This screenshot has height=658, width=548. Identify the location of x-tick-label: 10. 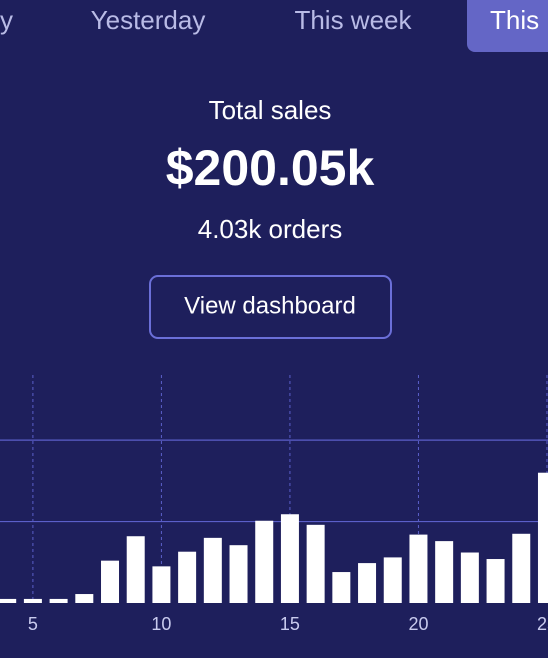
(161, 624).